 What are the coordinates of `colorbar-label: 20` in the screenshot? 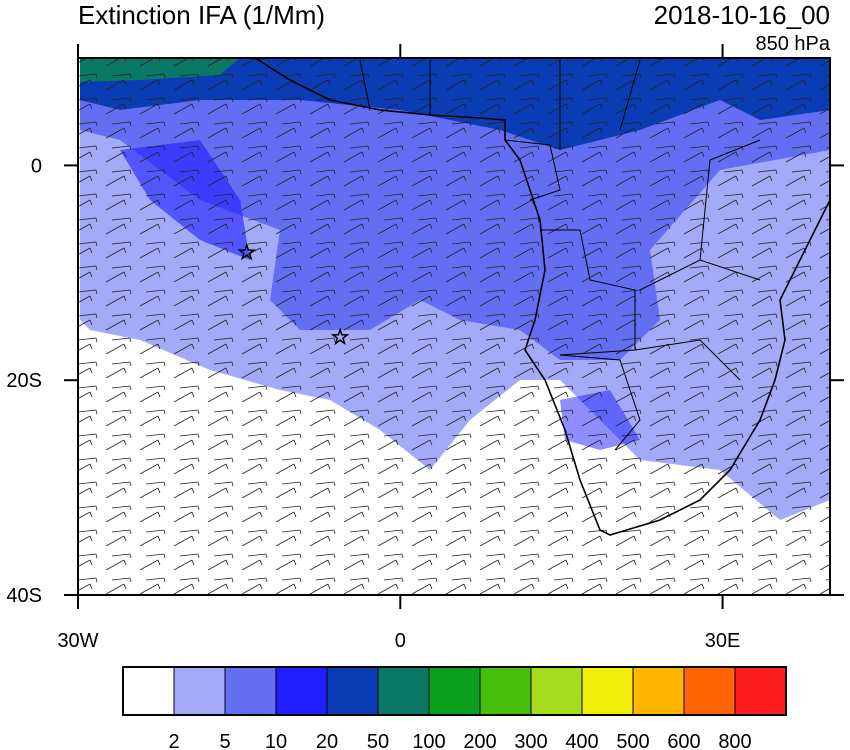 It's located at (327, 740).